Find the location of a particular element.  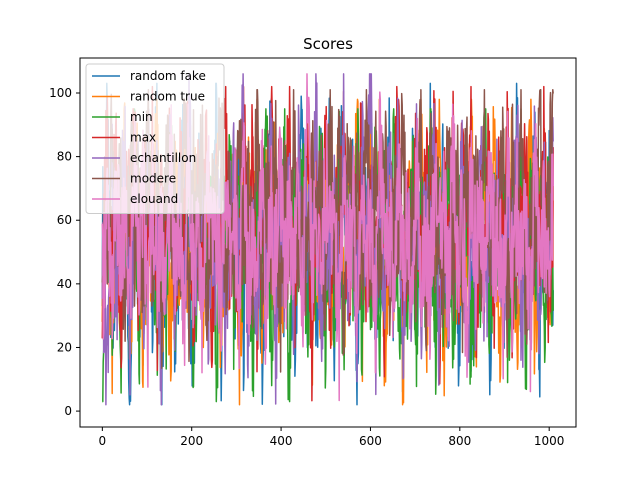

x-tick-label: 200 is located at coordinates (191, 441).